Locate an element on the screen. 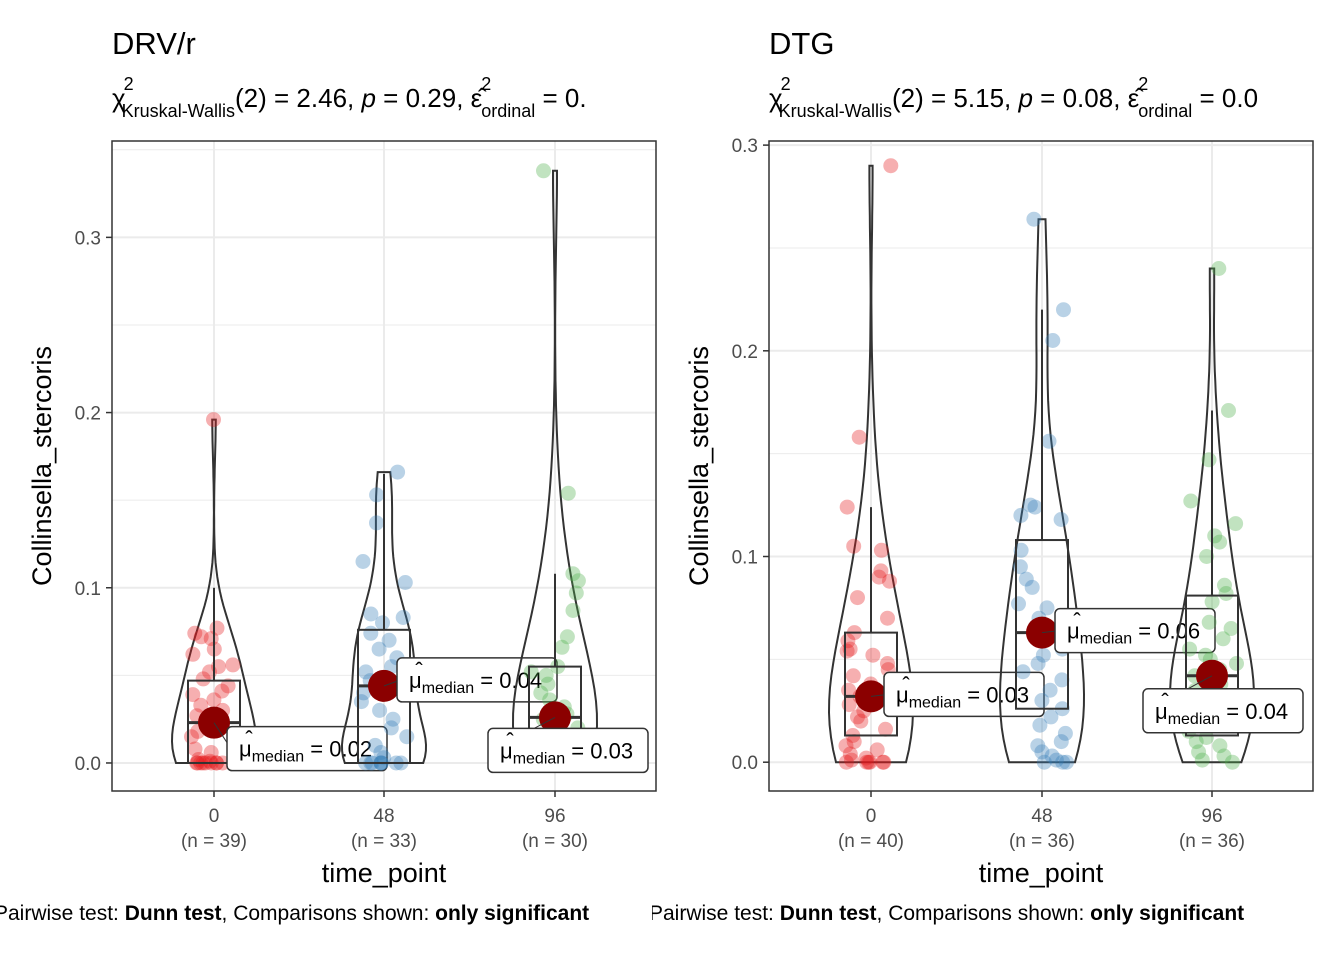  y-axis-title: Collinsella_stercoris is located at coordinates (42, 466).